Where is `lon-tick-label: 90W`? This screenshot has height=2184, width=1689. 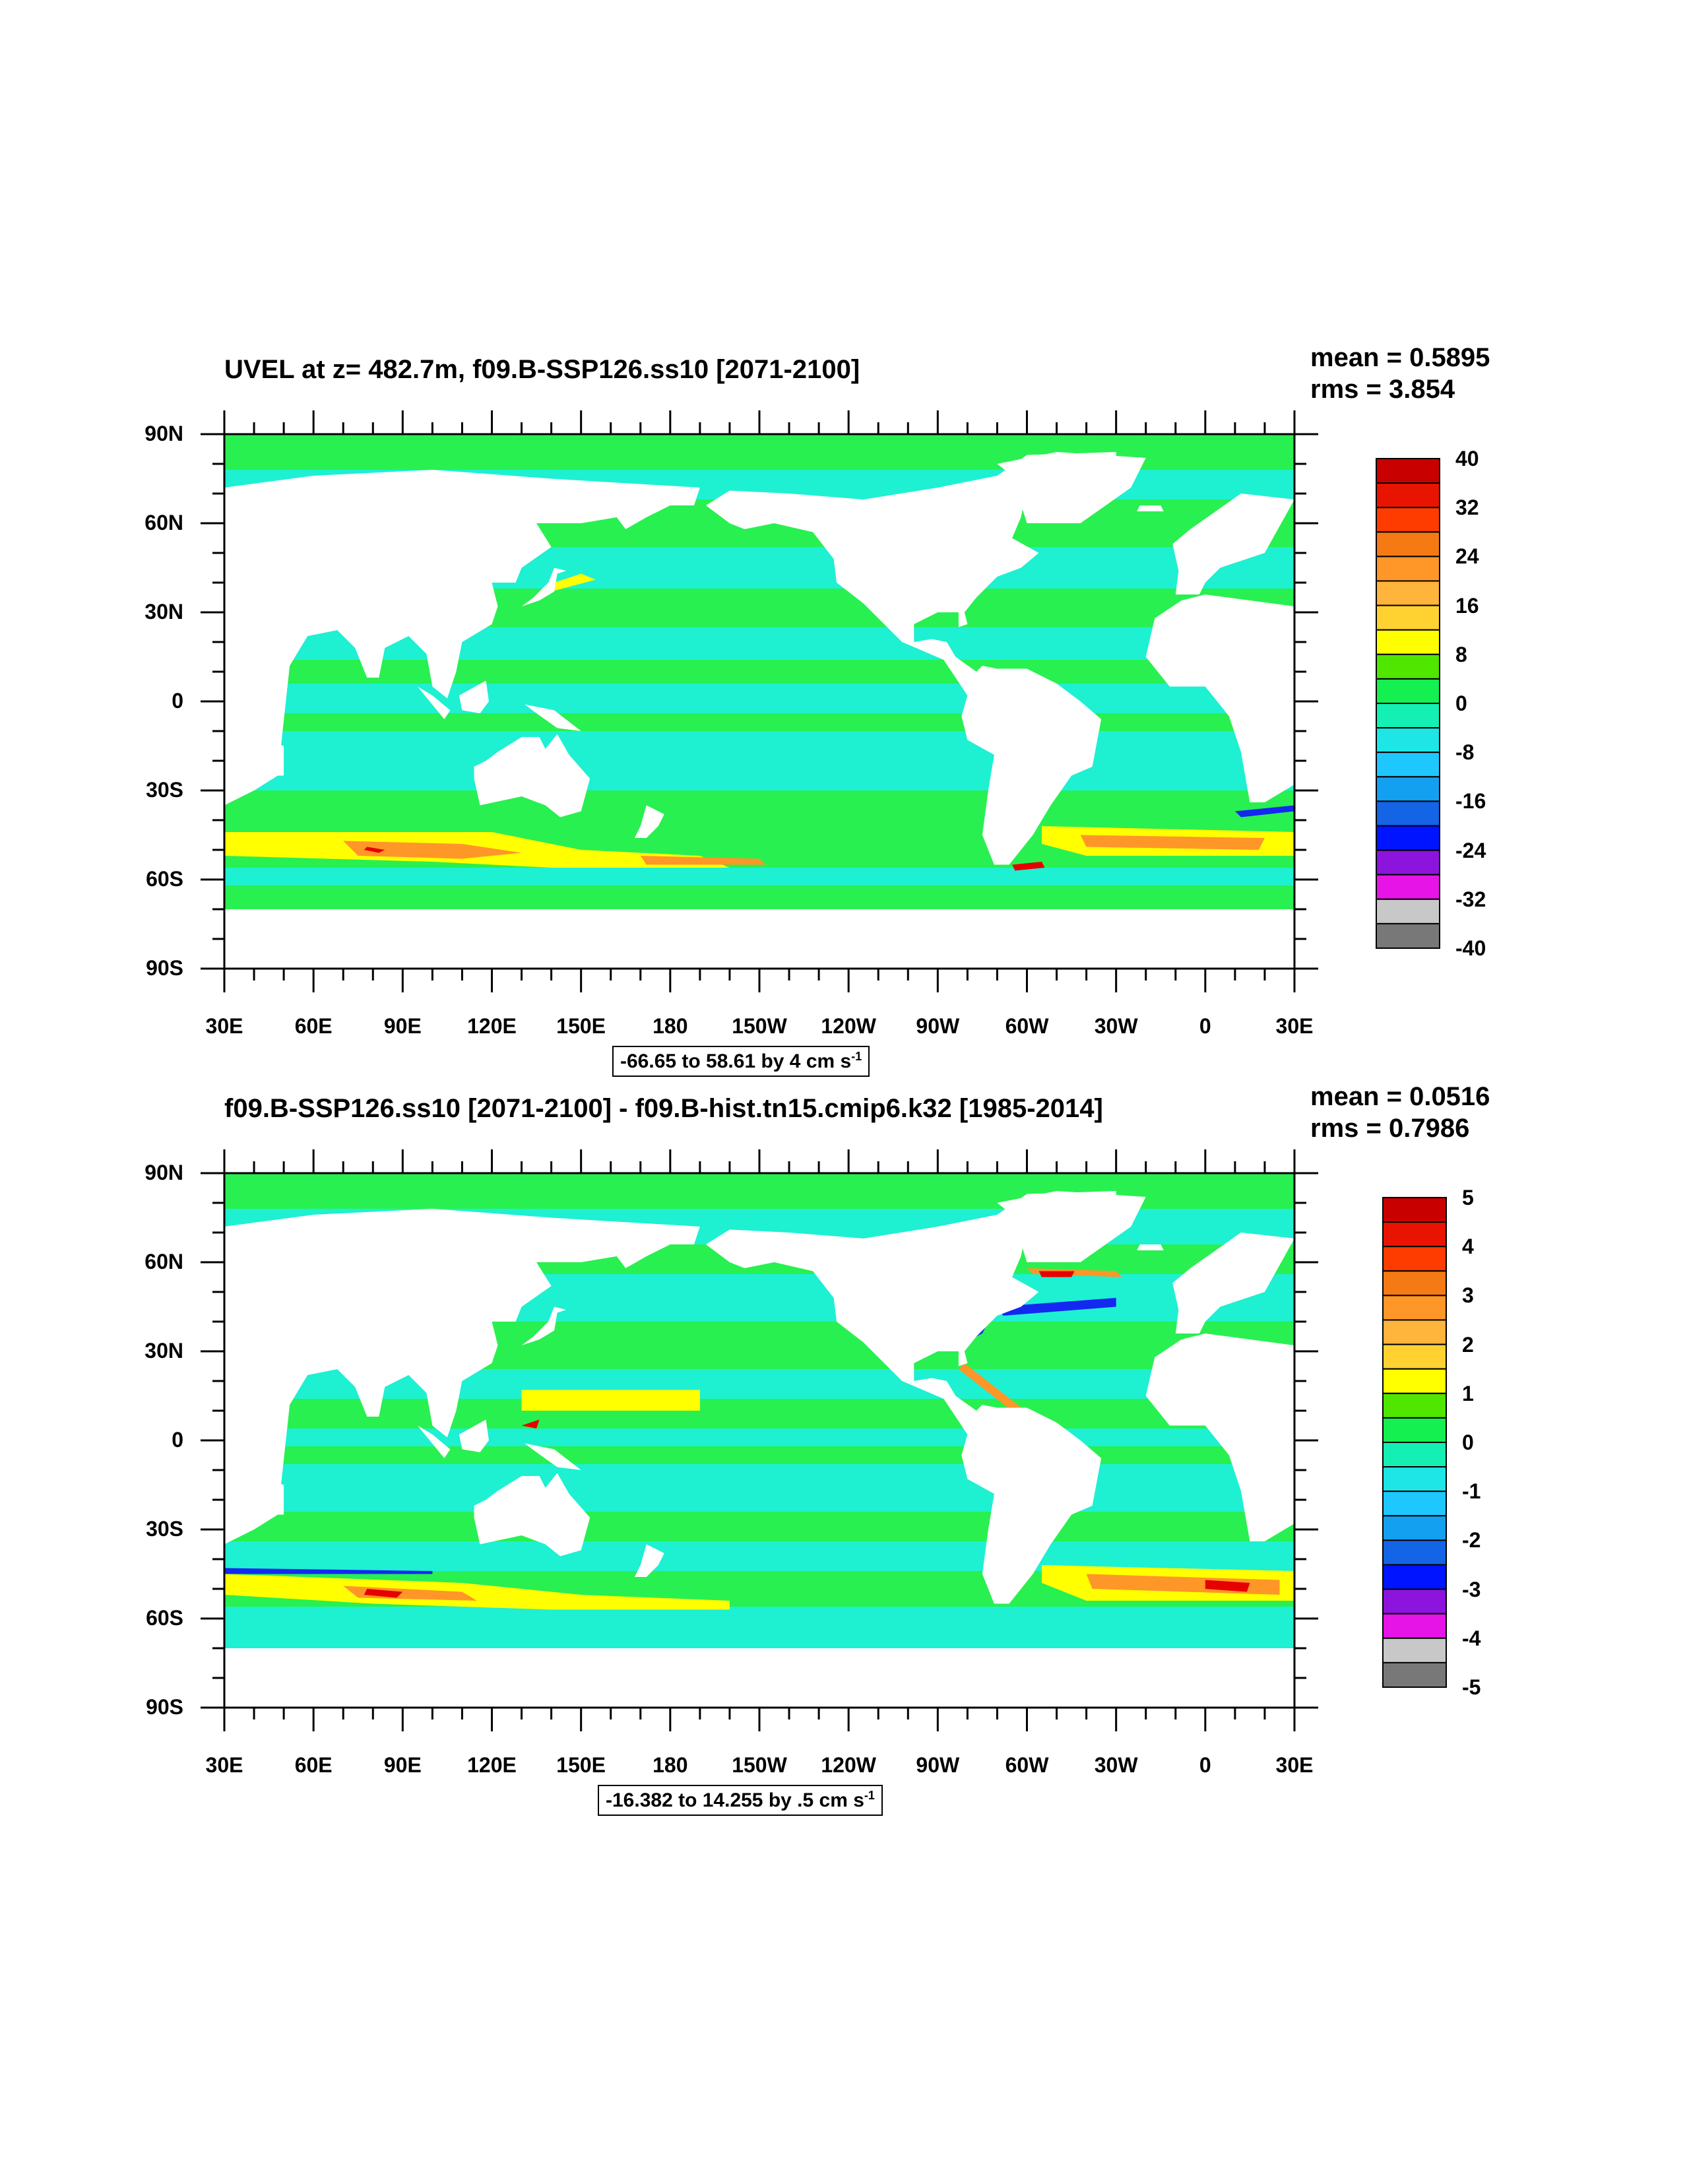
lon-tick-label: 90W is located at coordinates (938, 1026).